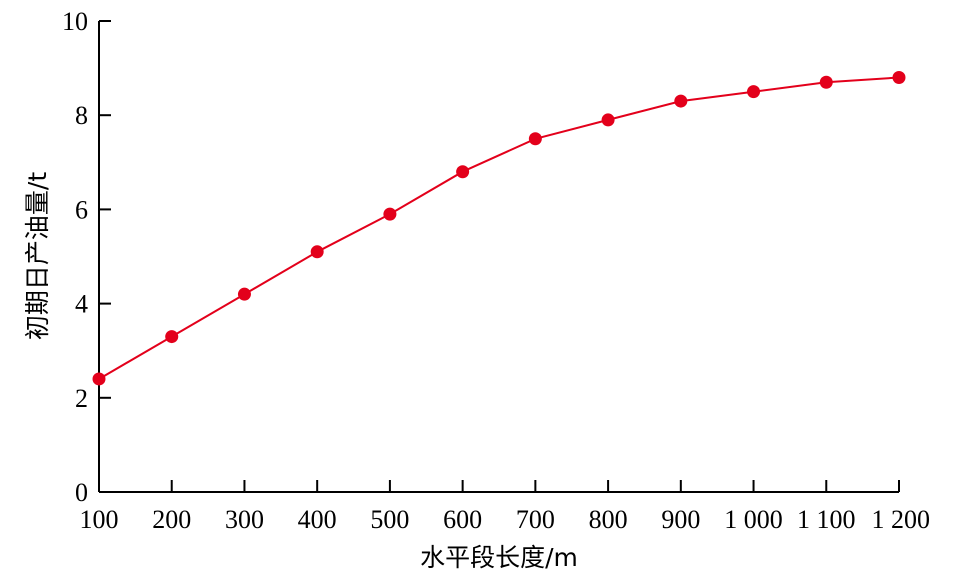 The width and height of the screenshot is (960, 581). Describe the element at coordinates (499, 557) in the screenshot. I see `x-axis-title: 水平段长度/m` at that location.